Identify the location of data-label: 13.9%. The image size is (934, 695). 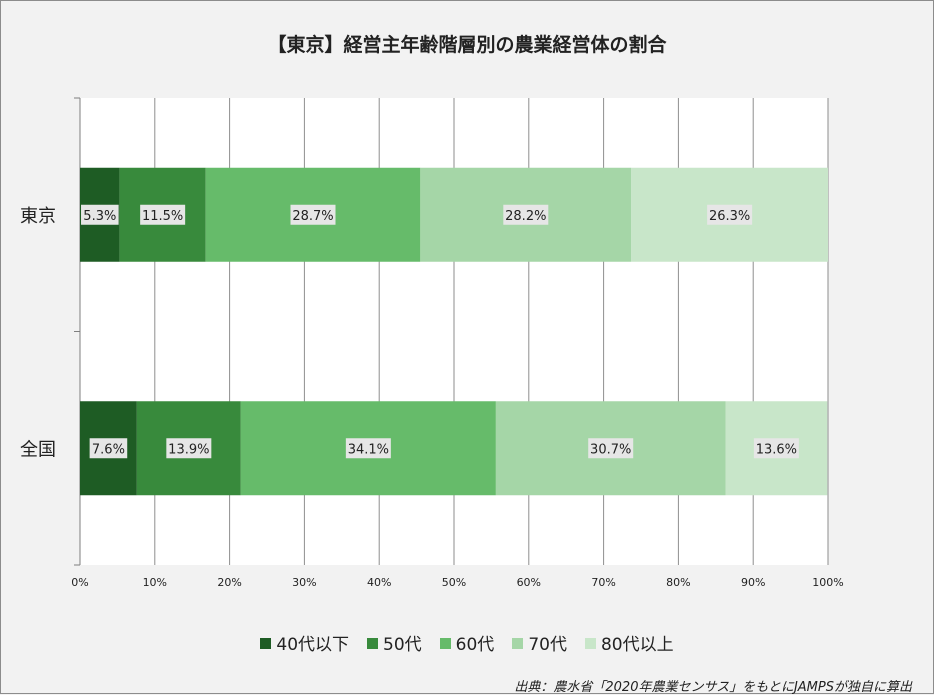
(188, 449).